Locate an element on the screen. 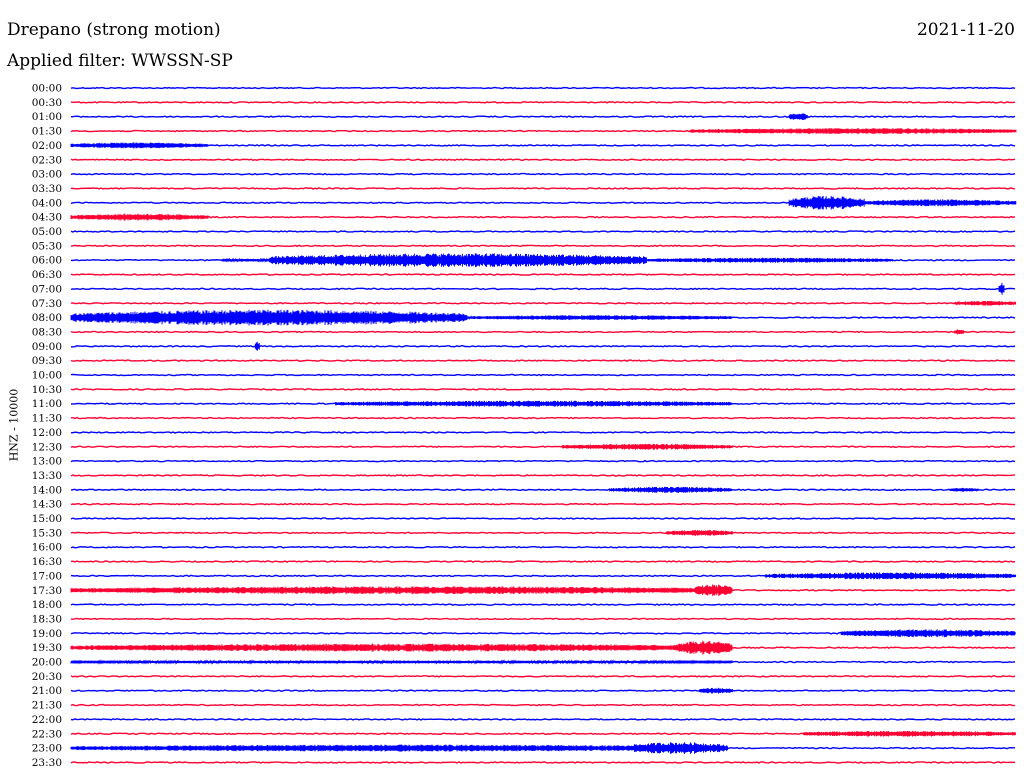 This screenshot has width=1024, height=780. station-title: Drepano (strong motion) is located at coordinates (114, 30).